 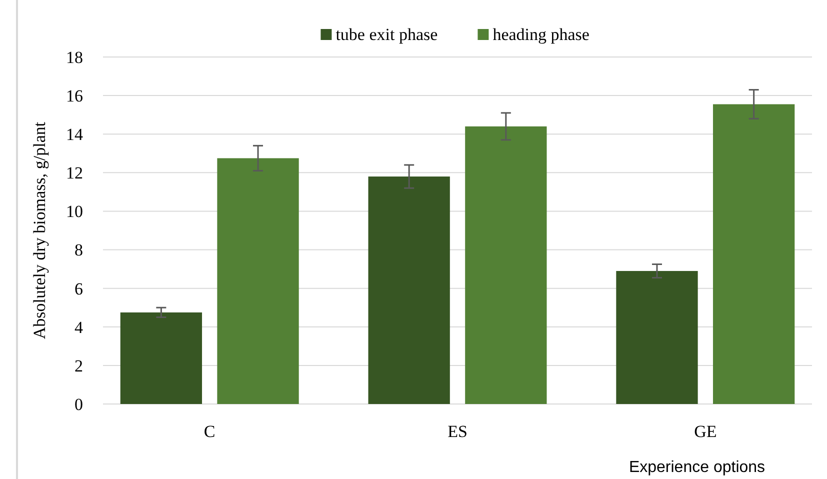 What do you see at coordinates (78, 288) in the screenshot?
I see `y-tick-label: 6` at bounding box center [78, 288].